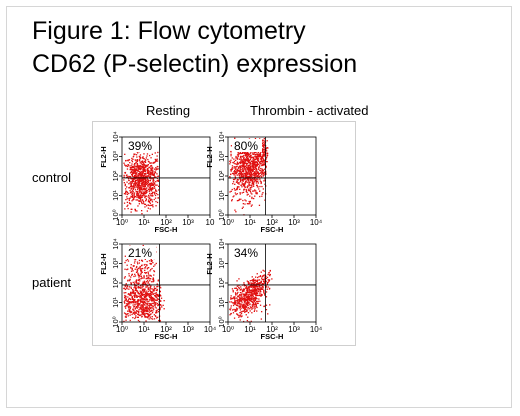 Image resolution: width=520 pixels, height=416 pixels. What do you see at coordinates (144, 222) in the screenshot?
I see `x-tick-label: 10¹` at bounding box center [144, 222].